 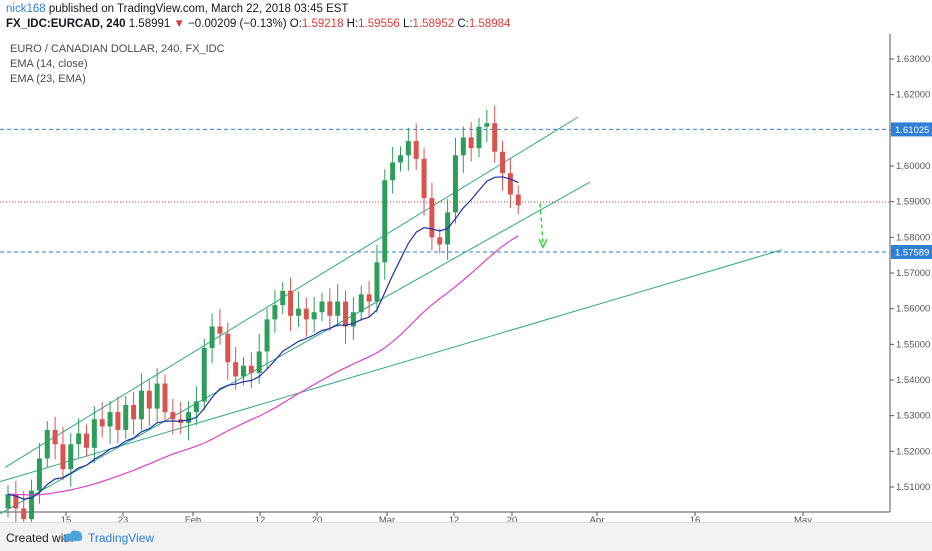 What do you see at coordinates (123, 518) in the screenshot?
I see `x-tick-label: 23` at bounding box center [123, 518].